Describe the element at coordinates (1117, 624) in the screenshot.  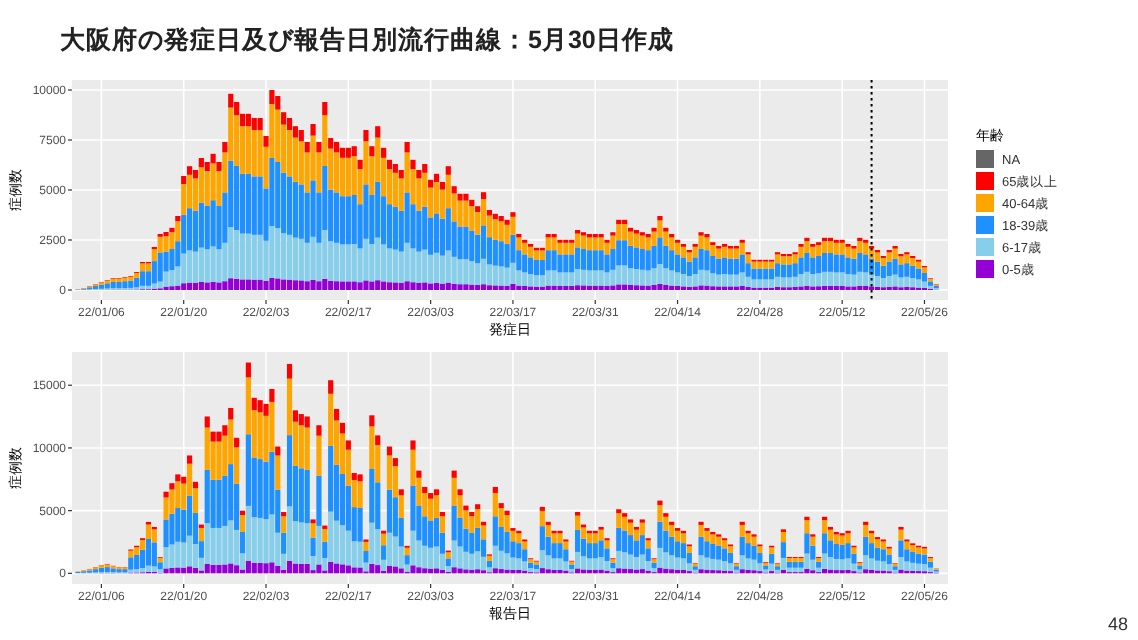
I see `text: 48` at that location.